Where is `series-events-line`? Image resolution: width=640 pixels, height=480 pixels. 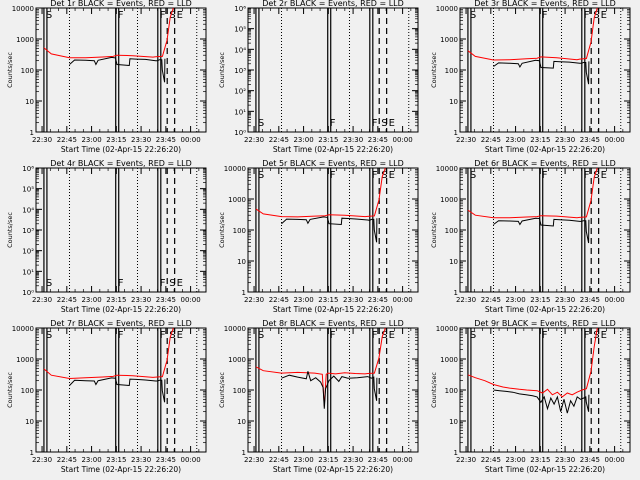
series-events-line is located at coordinates (541, 230).